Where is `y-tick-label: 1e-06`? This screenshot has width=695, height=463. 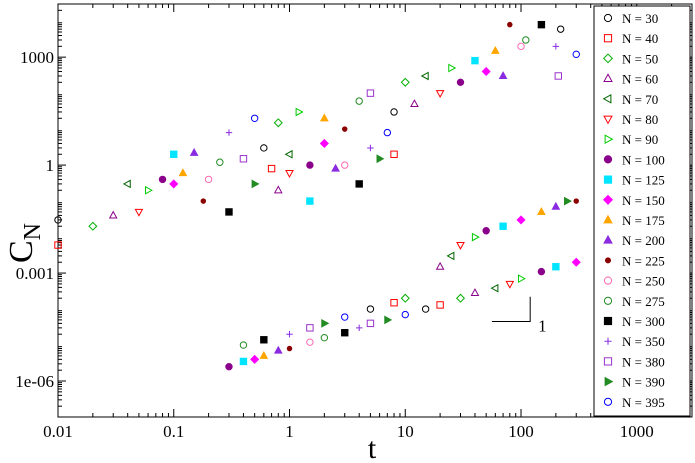 y-tick-label: 1e-06 is located at coordinates (34, 381).